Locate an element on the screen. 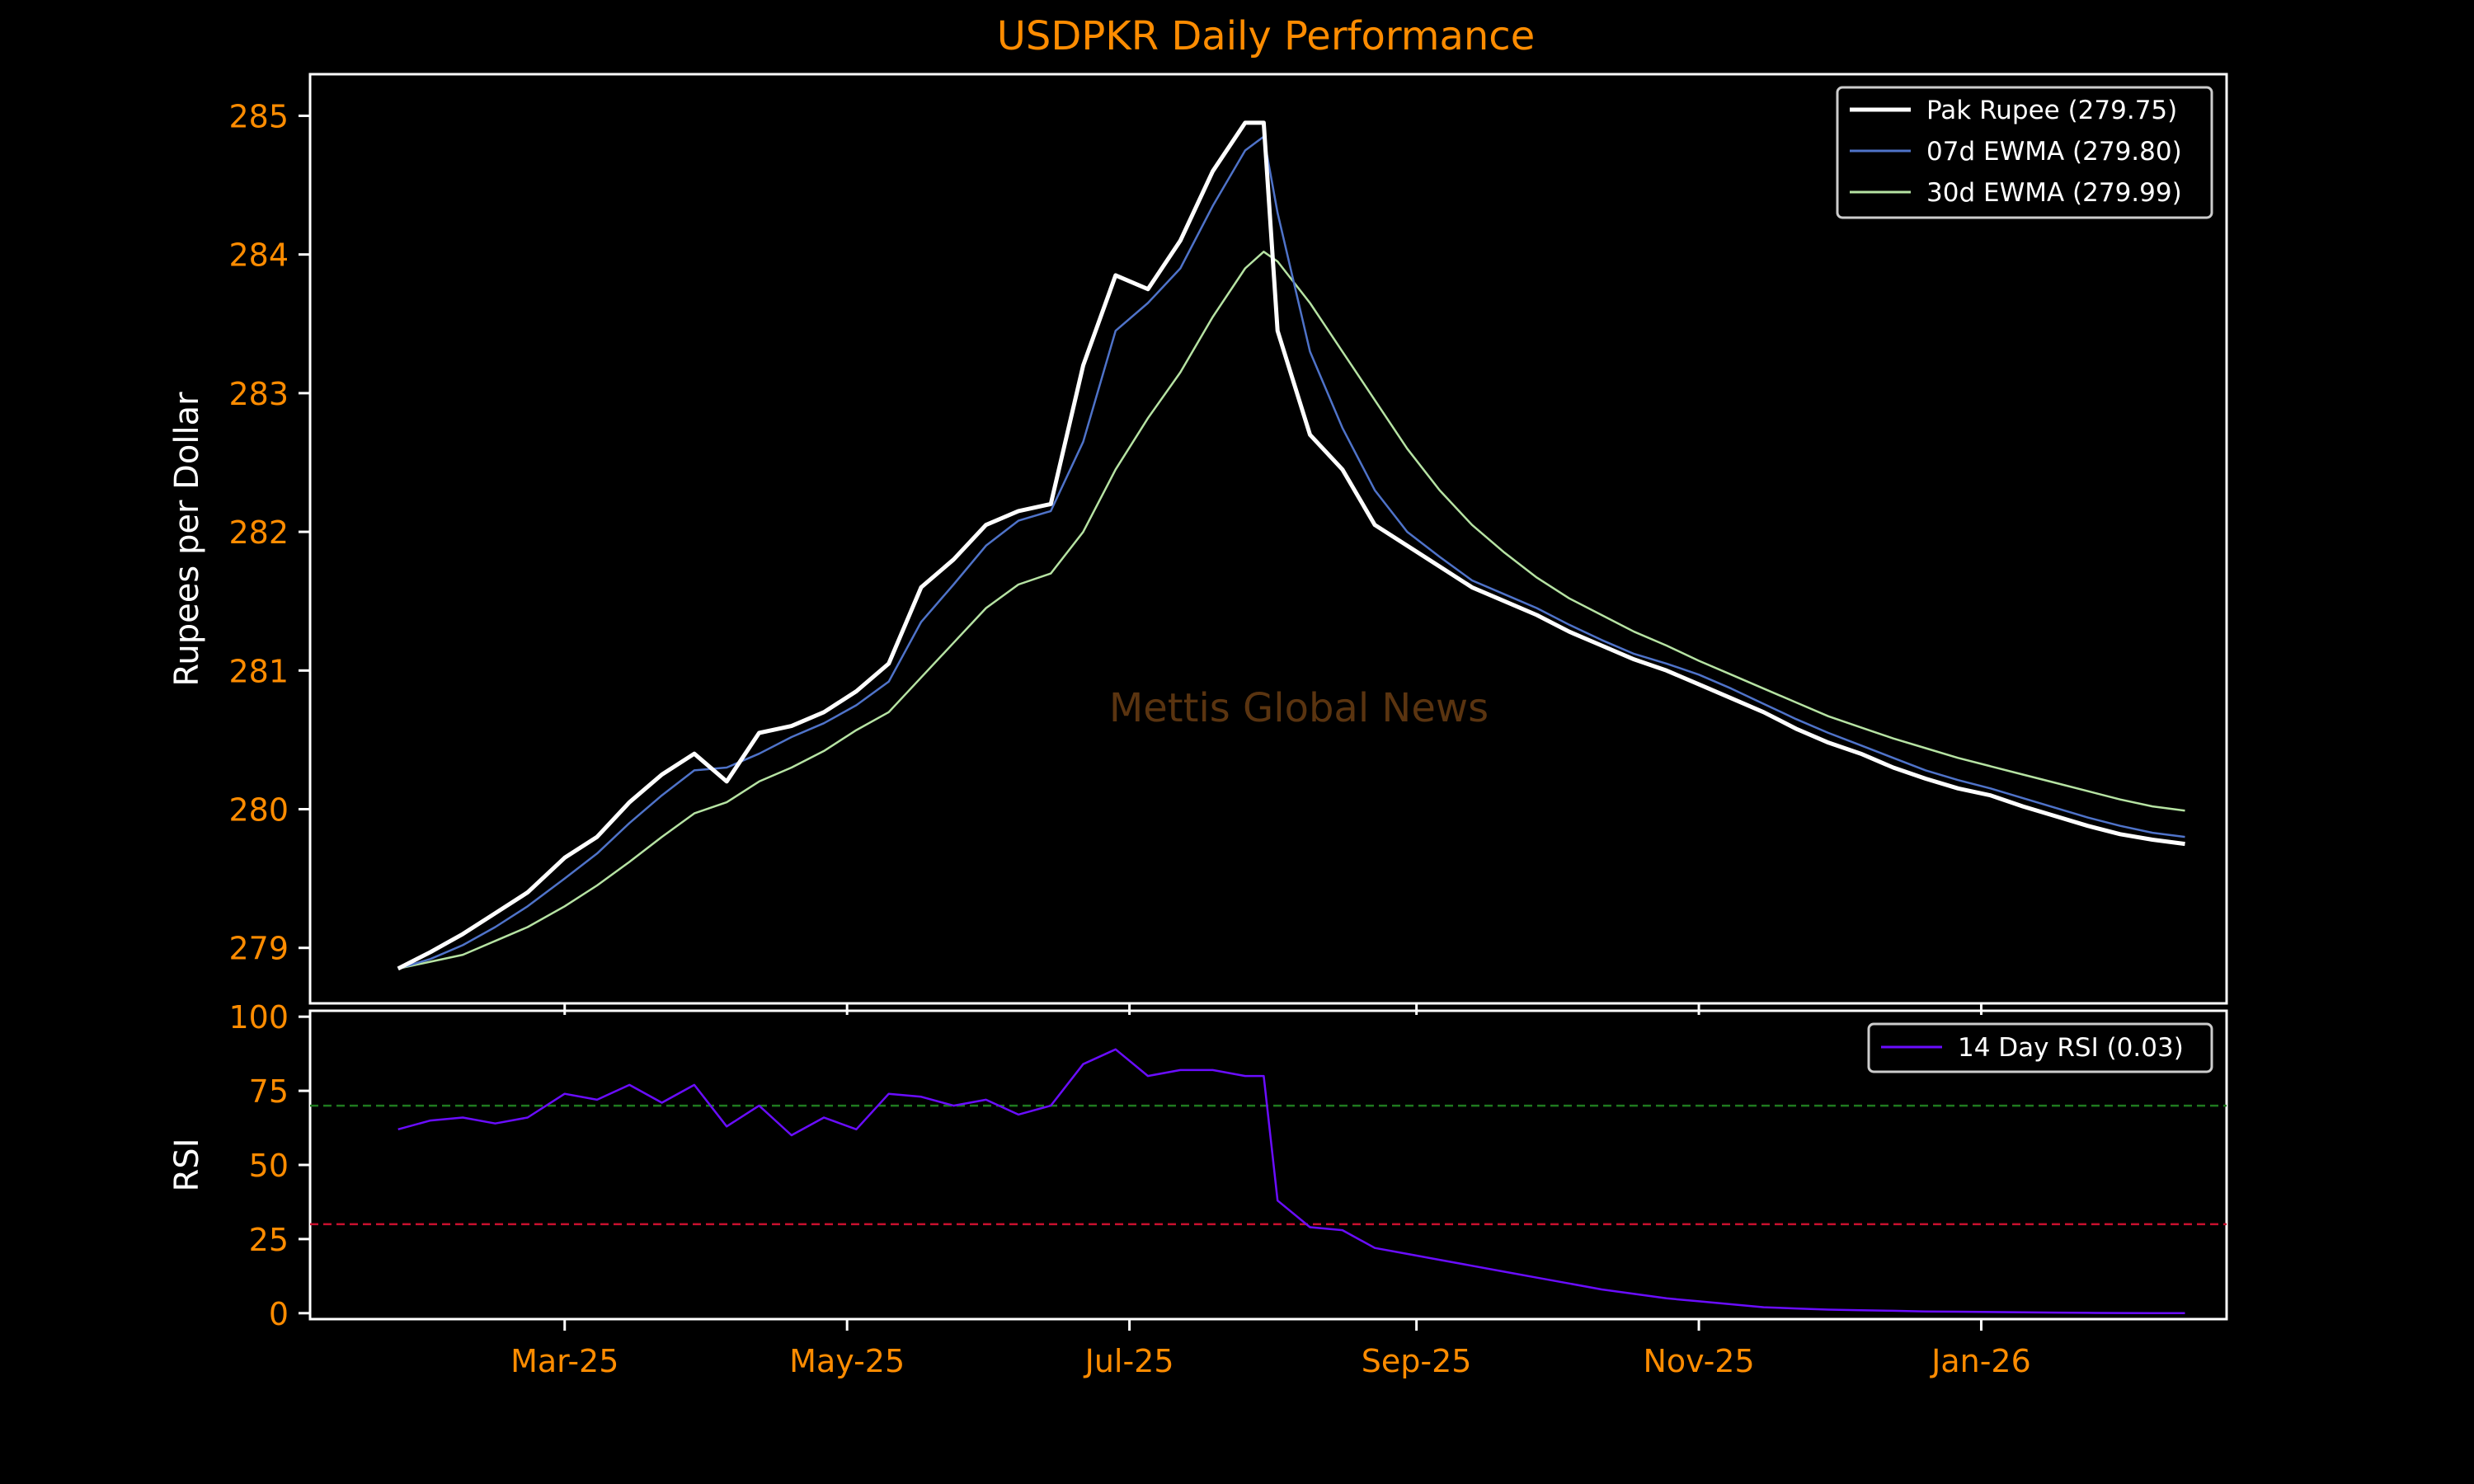 The image size is (2474, 1484). rsi-y-tick-label: 100 is located at coordinates (258, 1017).